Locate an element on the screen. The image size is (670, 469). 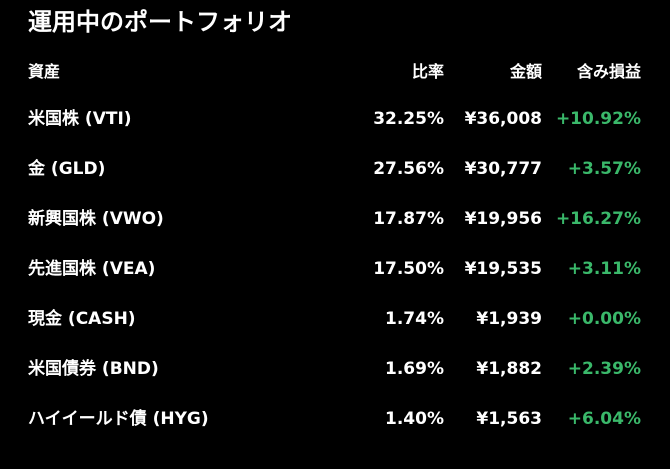
asset-amount: ¥19,535 is located at coordinates (503, 269).